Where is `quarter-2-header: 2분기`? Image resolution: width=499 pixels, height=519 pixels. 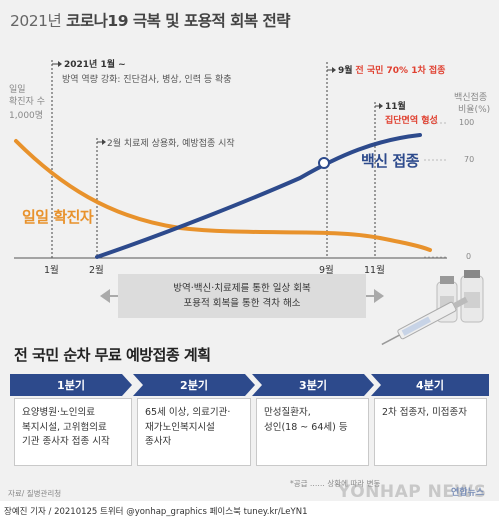 quarter-2-header: 2분기 is located at coordinates (194, 385).